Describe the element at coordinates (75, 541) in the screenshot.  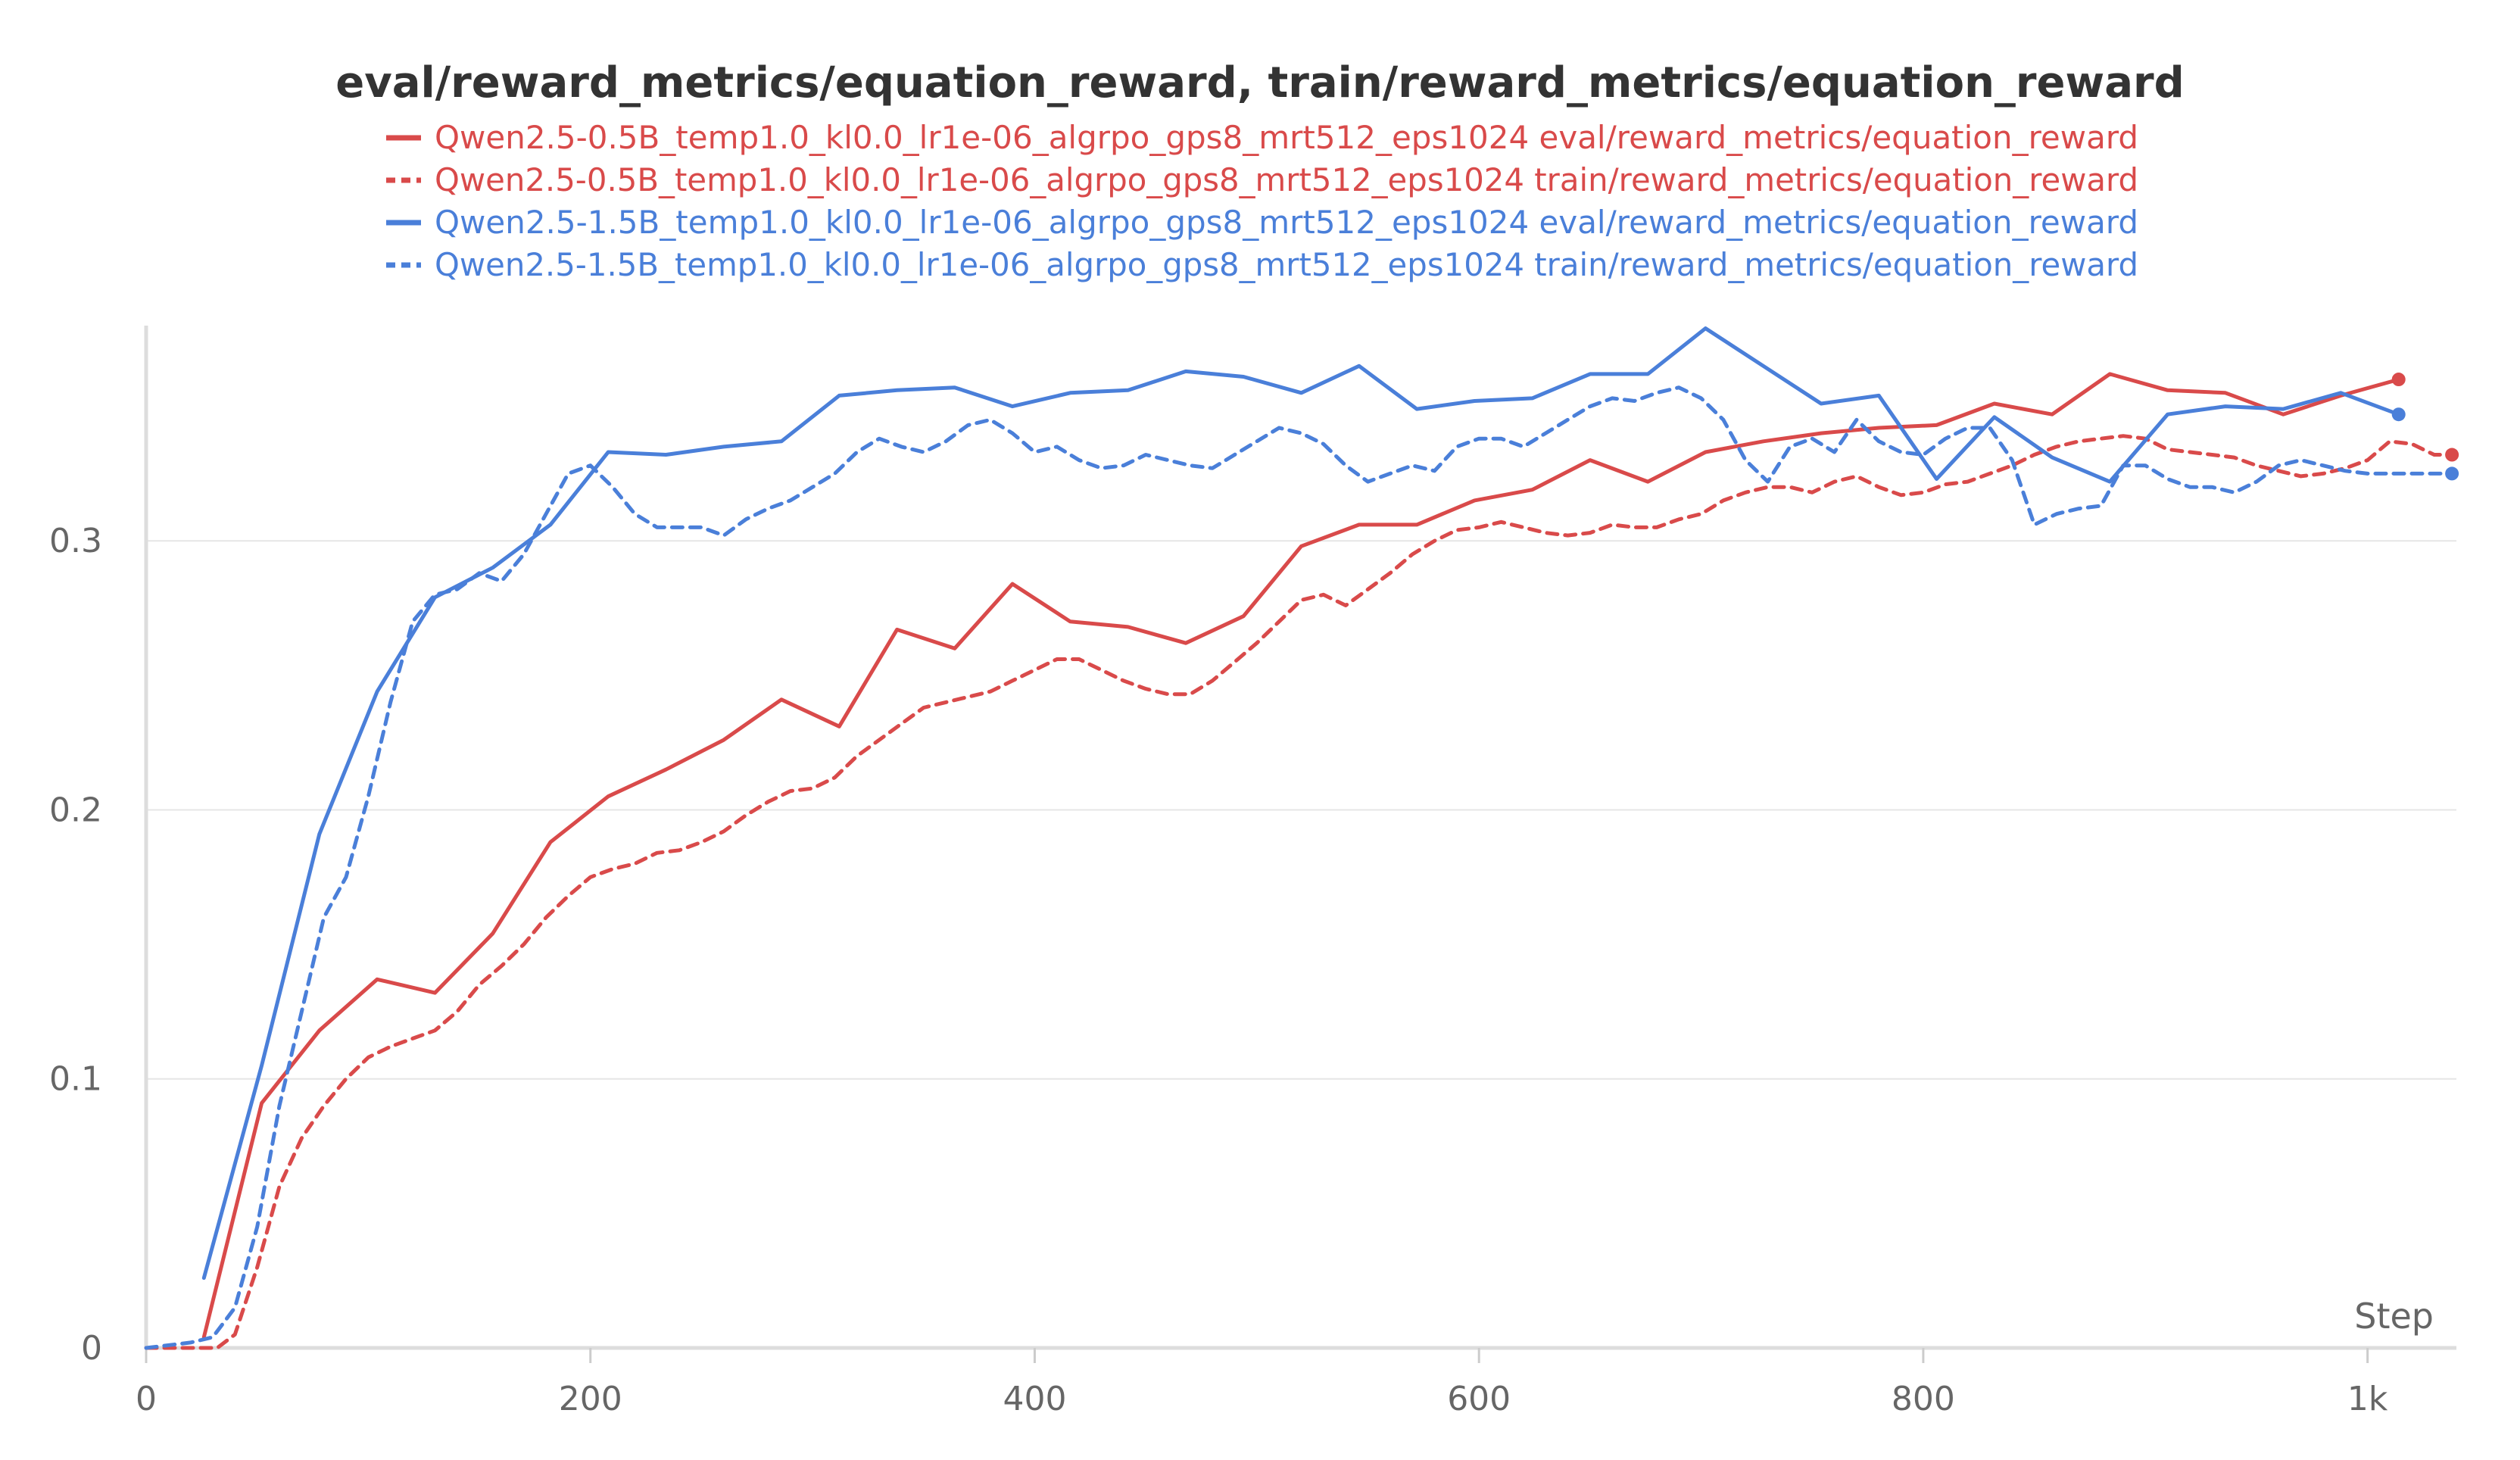
I see `y-tick-label: 0.3` at that location.